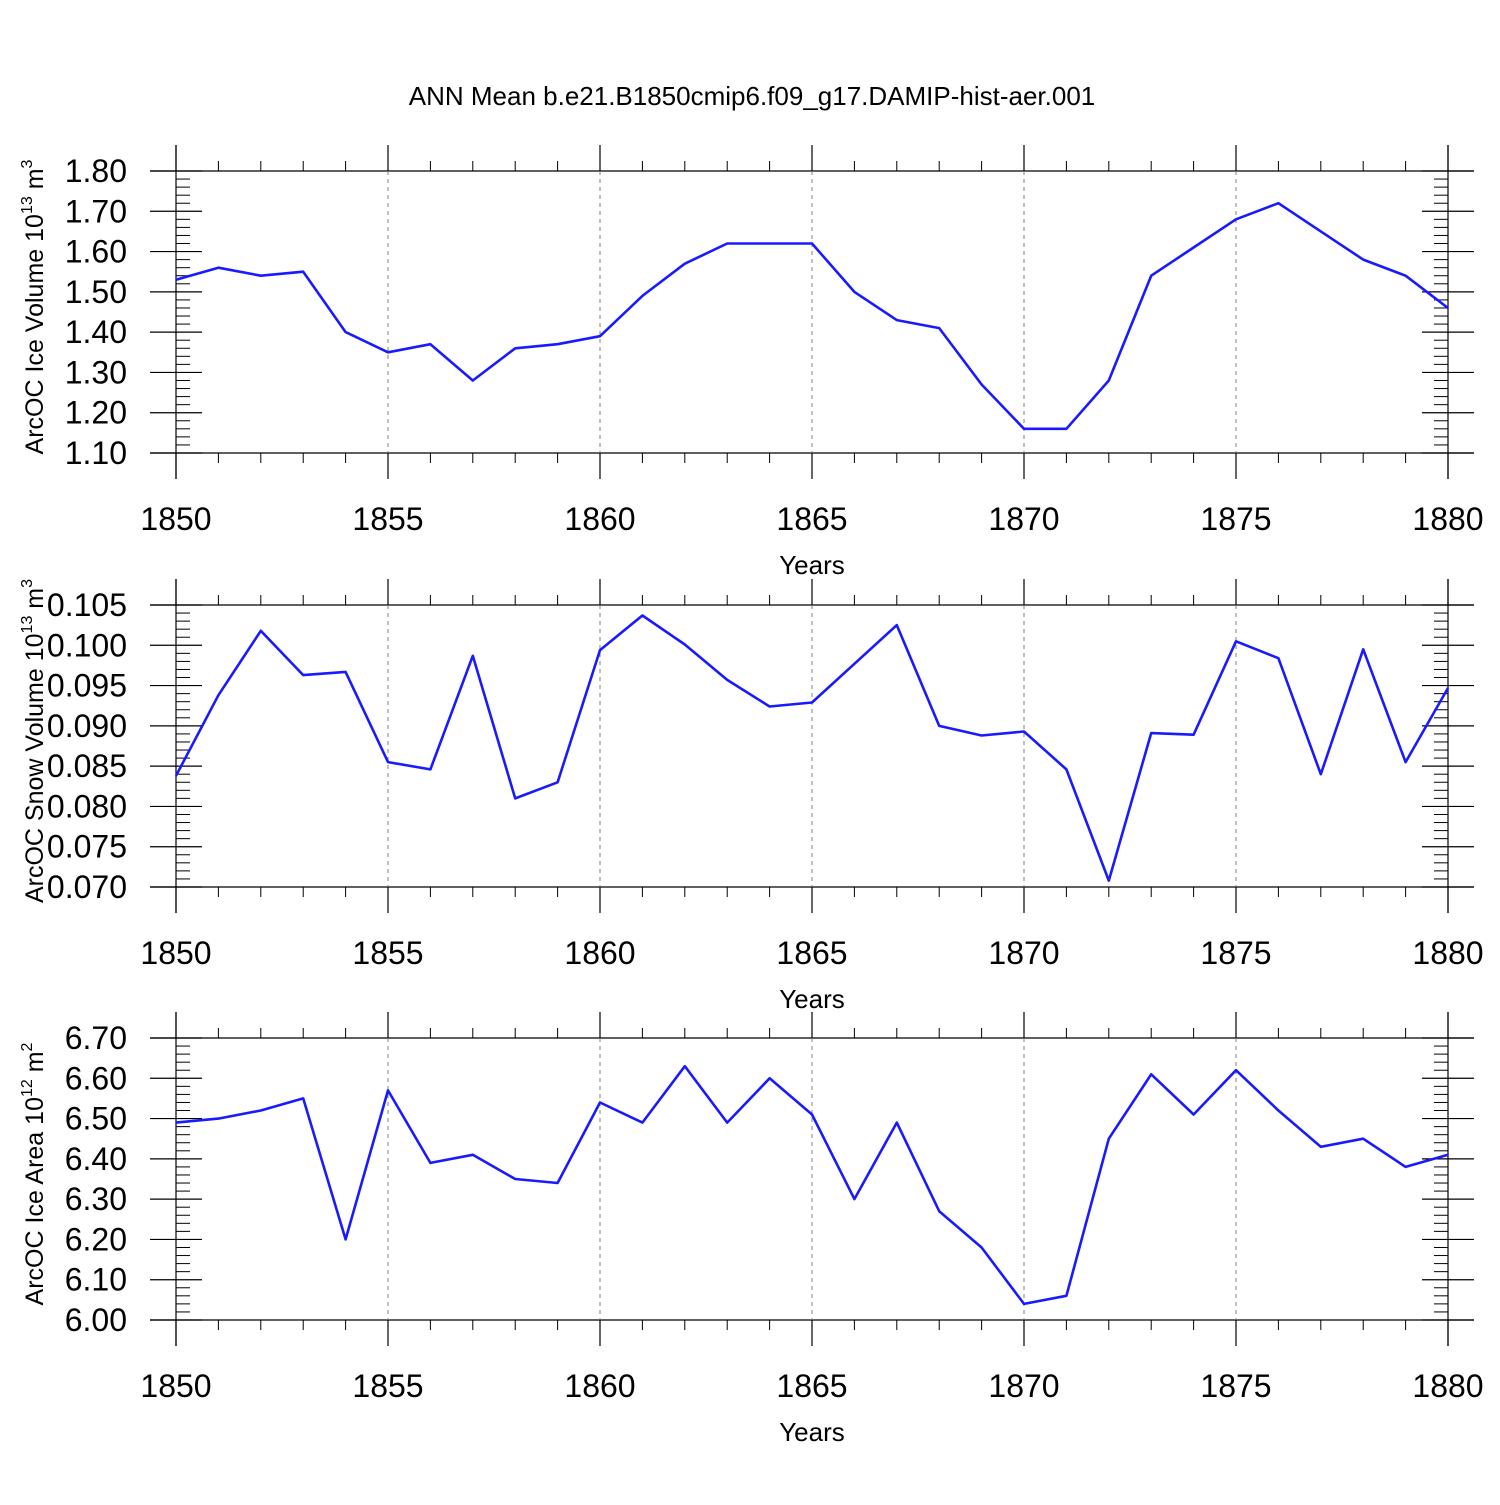 This screenshot has height=1505, width=1500. Describe the element at coordinates (96, 413) in the screenshot. I see `y-tick-label: 1.20` at that location.